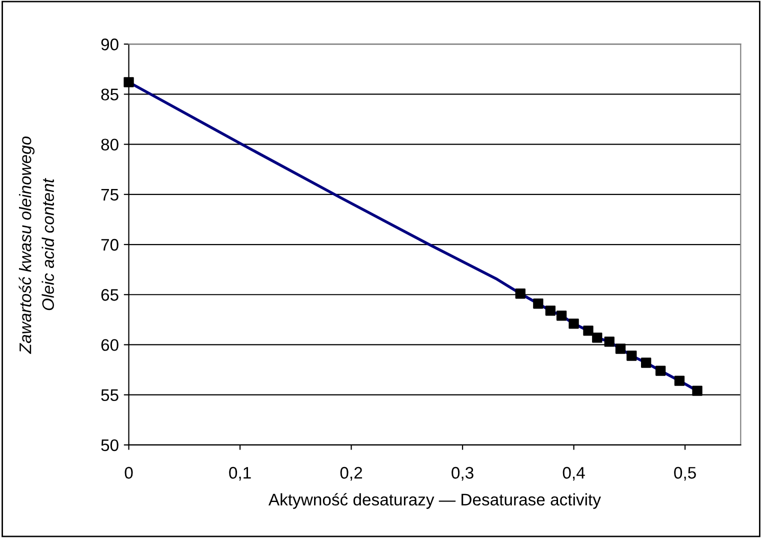  I want to click on x-tick-label: 0,3, so click(463, 473).